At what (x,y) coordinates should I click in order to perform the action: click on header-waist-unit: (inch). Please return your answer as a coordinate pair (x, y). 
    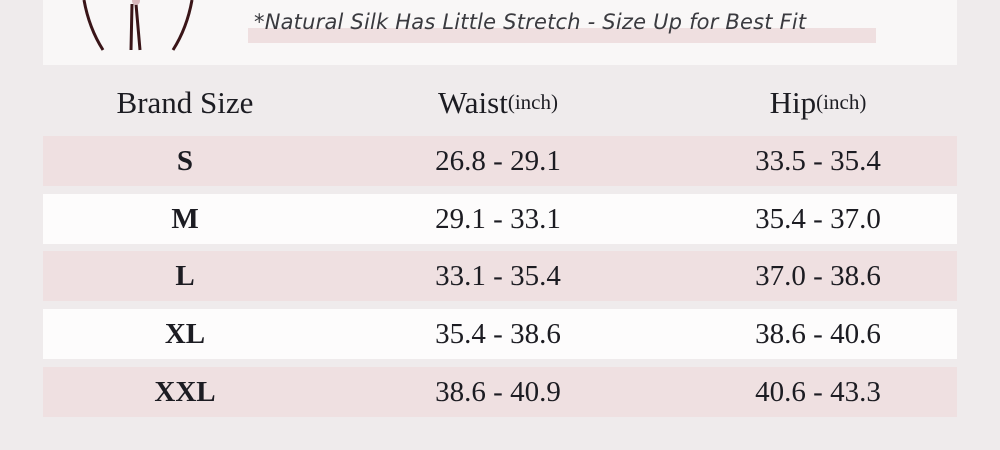
    Looking at the image, I should click on (532, 102).